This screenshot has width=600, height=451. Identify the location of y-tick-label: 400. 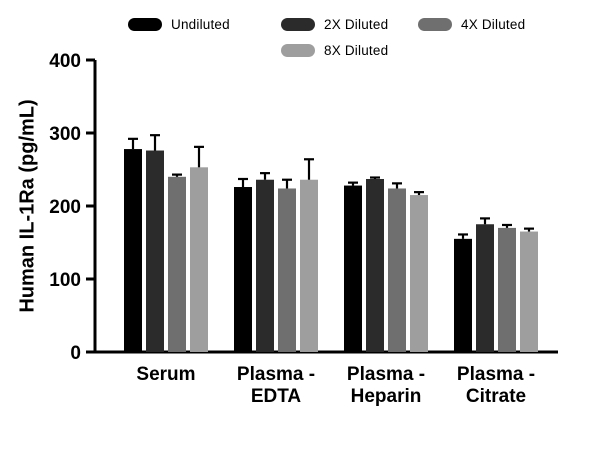
(65, 61).